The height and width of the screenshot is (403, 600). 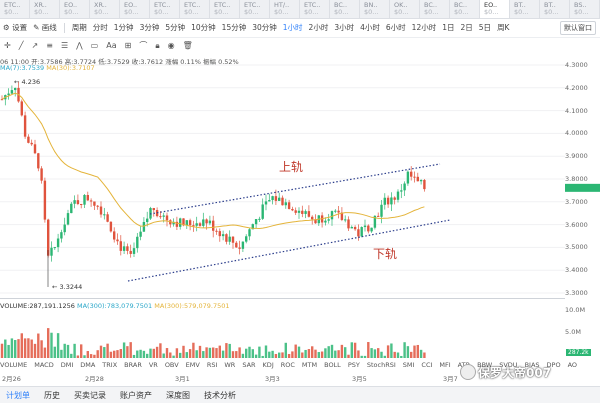 What do you see at coordinates (64, 45) in the screenshot?
I see `fib-icon: ☰` at bounding box center [64, 45].